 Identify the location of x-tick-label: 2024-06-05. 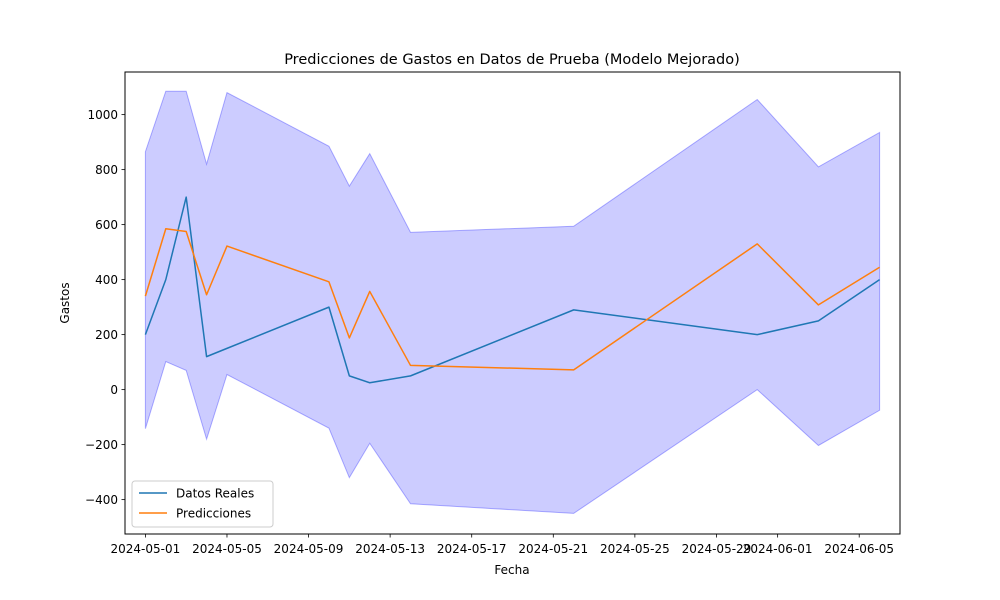
(859, 549).